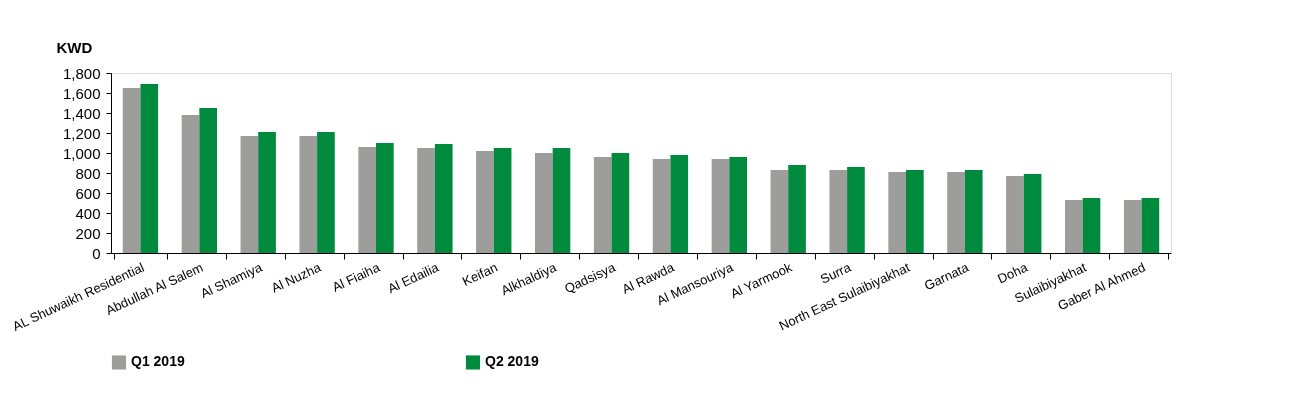 Image resolution: width=1289 pixels, height=407 pixels. I want to click on y-tick-label: 800, so click(88, 173).